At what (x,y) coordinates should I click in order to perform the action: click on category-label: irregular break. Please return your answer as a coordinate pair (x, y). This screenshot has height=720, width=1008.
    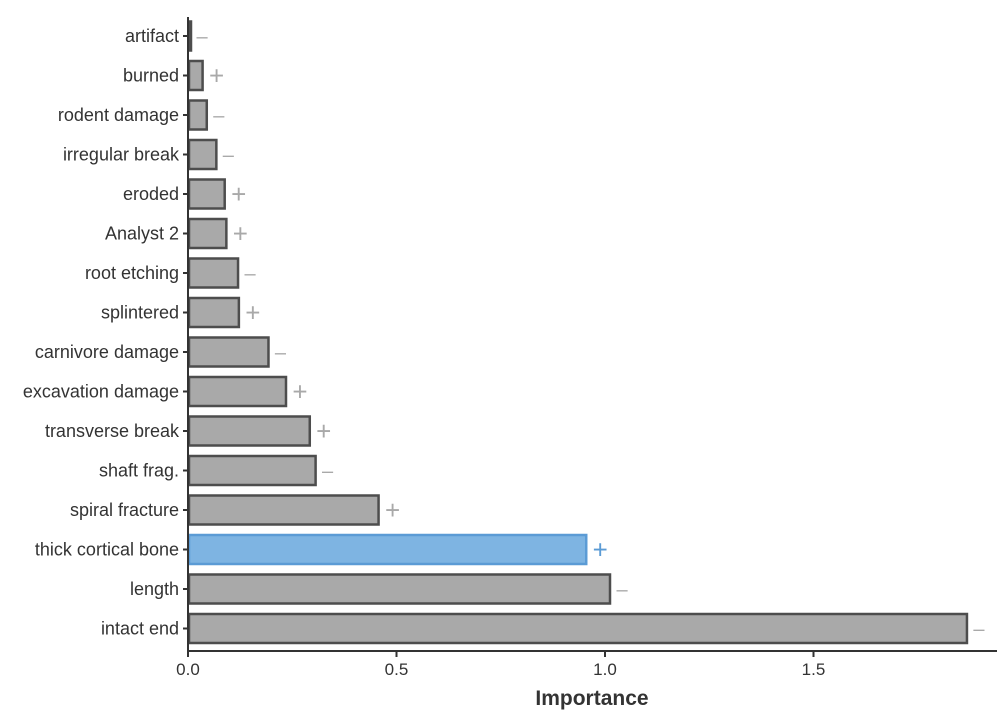
    Looking at the image, I should click on (121, 155).